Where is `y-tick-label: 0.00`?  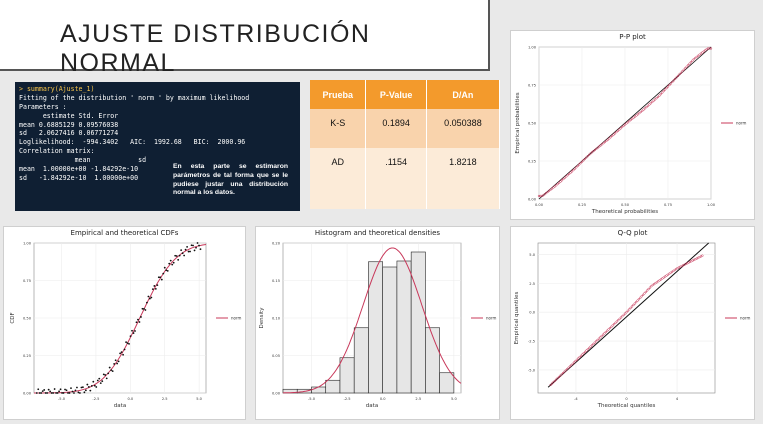 y-tick-label: 0.00 is located at coordinates (532, 200).